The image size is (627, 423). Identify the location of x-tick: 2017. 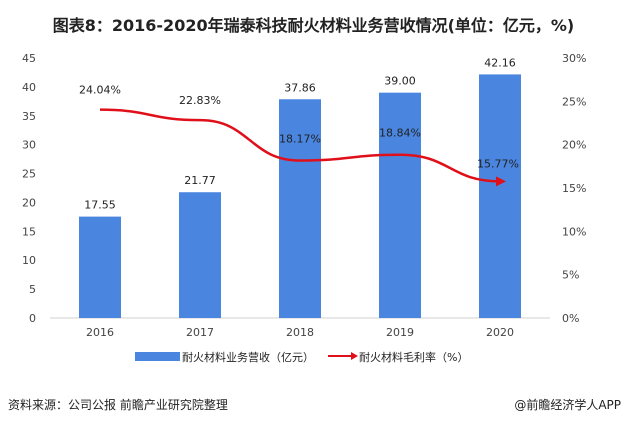
(200, 332).